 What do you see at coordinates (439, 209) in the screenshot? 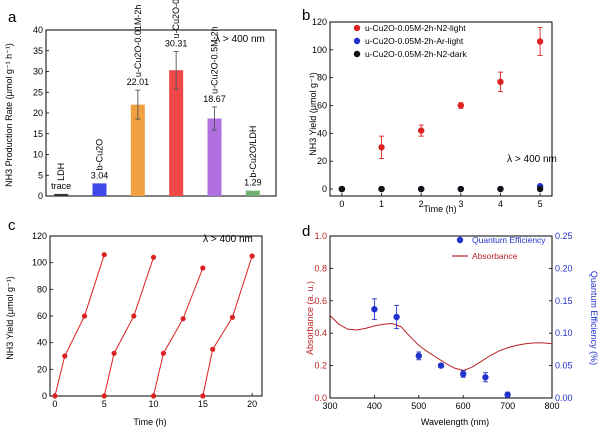
I see `panel-b-xlabel: Time (h)` at bounding box center [439, 209].